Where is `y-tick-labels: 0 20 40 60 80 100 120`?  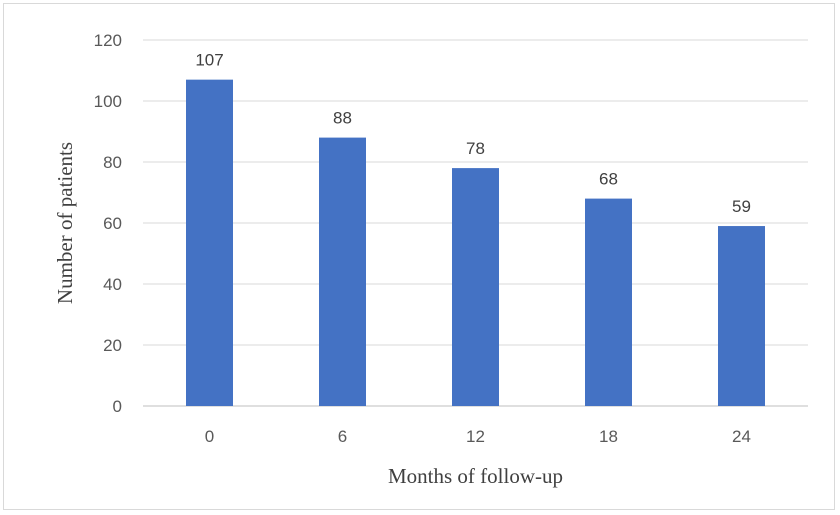 y-tick-labels: 0 20 40 60 80 100 120 is located at coordinates (108, 223).